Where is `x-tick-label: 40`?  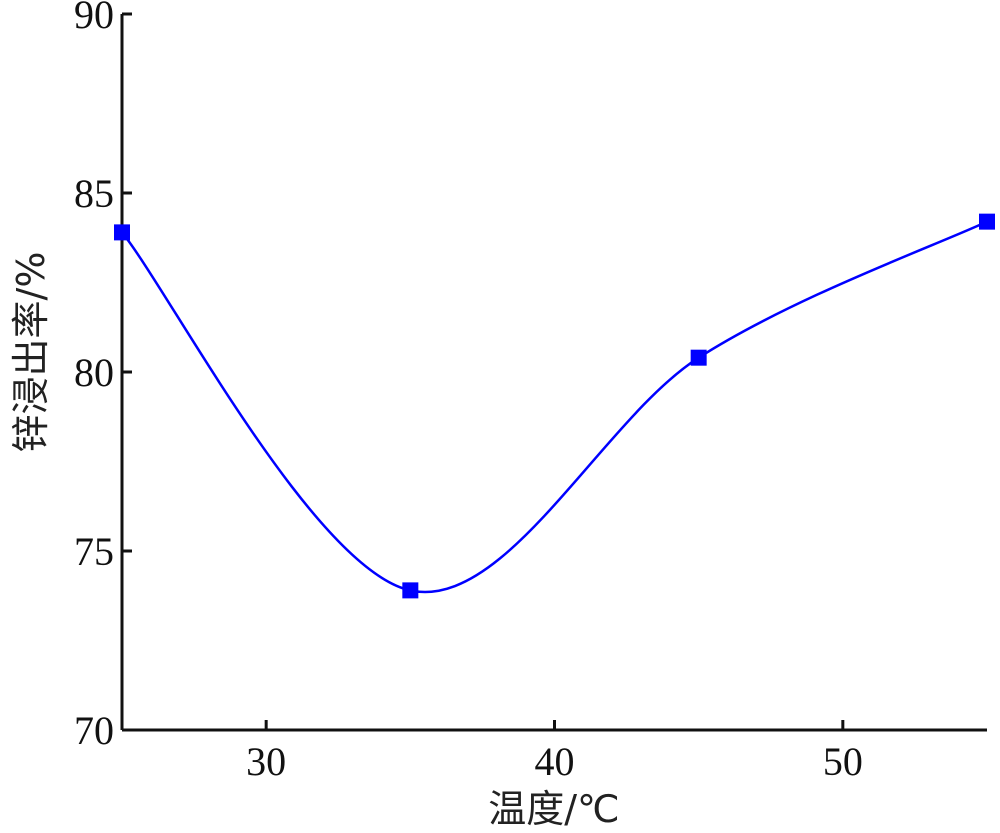 x-tick-label: 40 is located at coordinates (555, 761).